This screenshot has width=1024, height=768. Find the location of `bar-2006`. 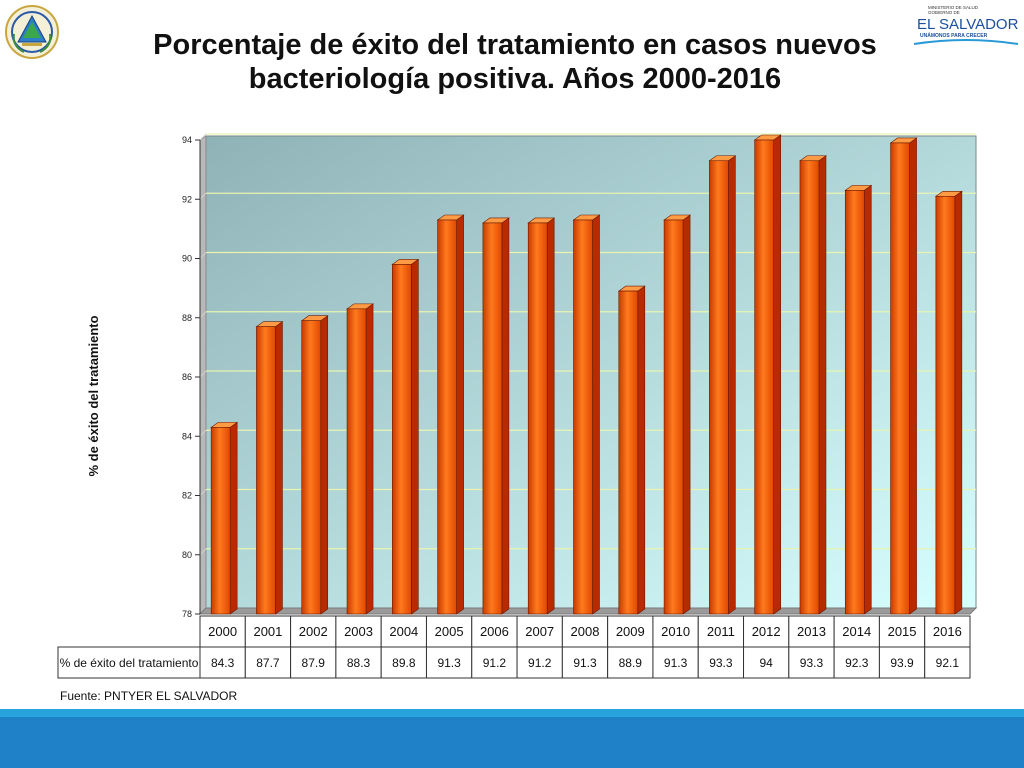

bar-2006 is located at coordinates (495, 416).